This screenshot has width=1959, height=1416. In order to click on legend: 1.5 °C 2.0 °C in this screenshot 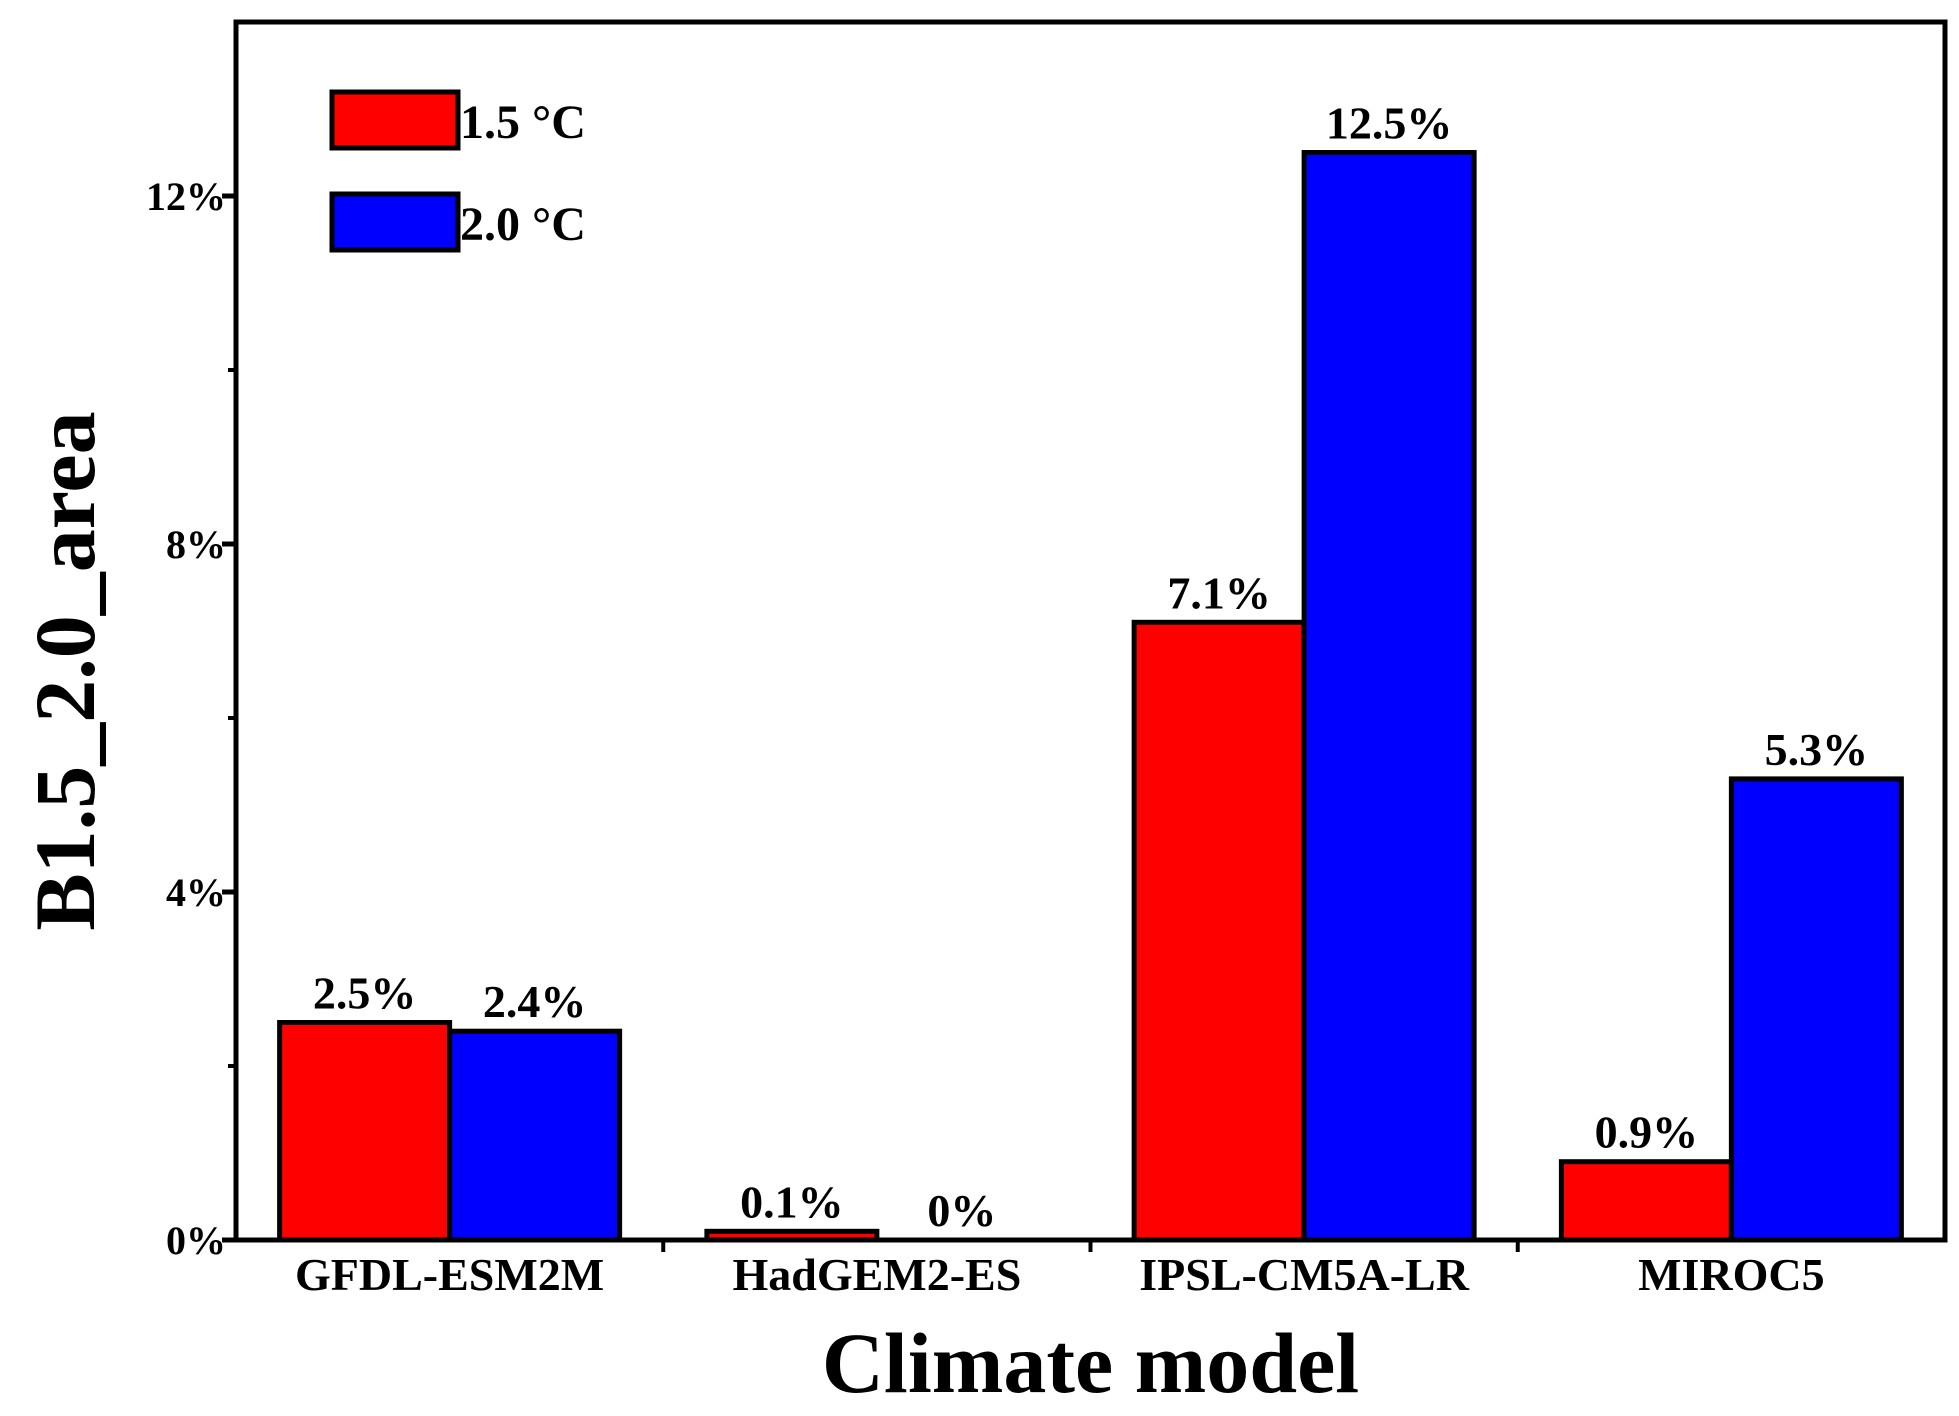, I will do `click(457, 171)`.